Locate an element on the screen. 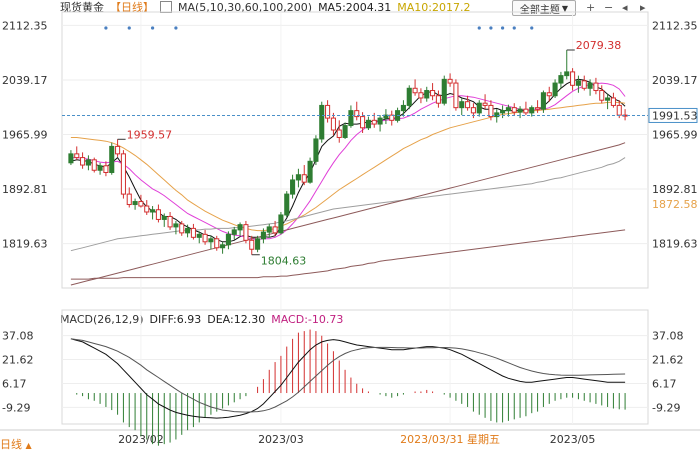 This screenshot has width=700, height=452. ma5-value: MA5:2004.31 is located at coordinates (355, 7).